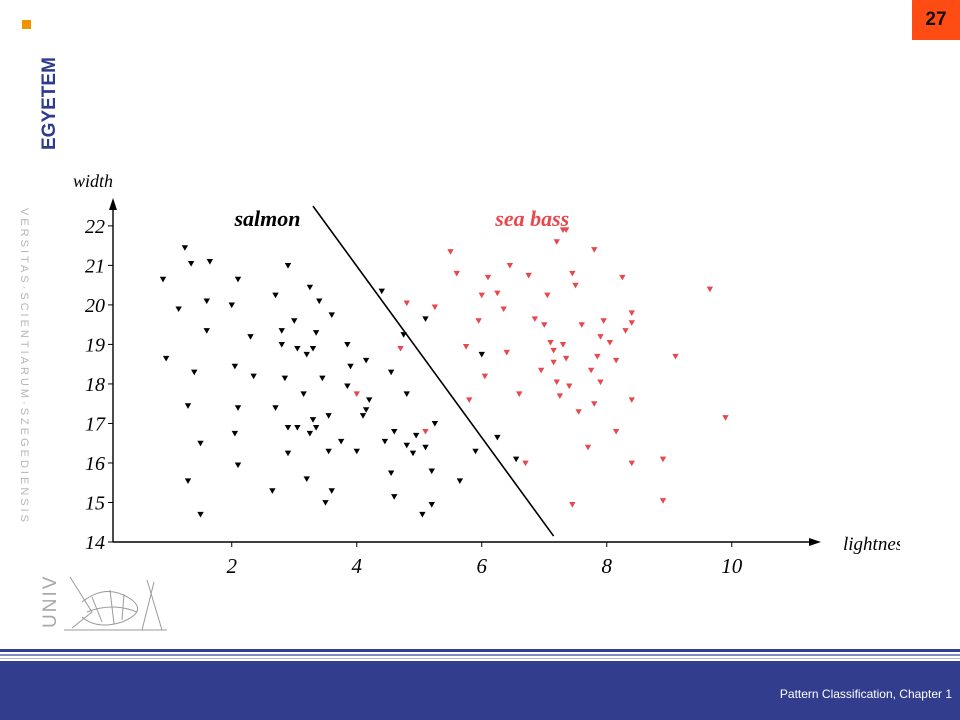  I want to click on accent-square, so click(26, 24).